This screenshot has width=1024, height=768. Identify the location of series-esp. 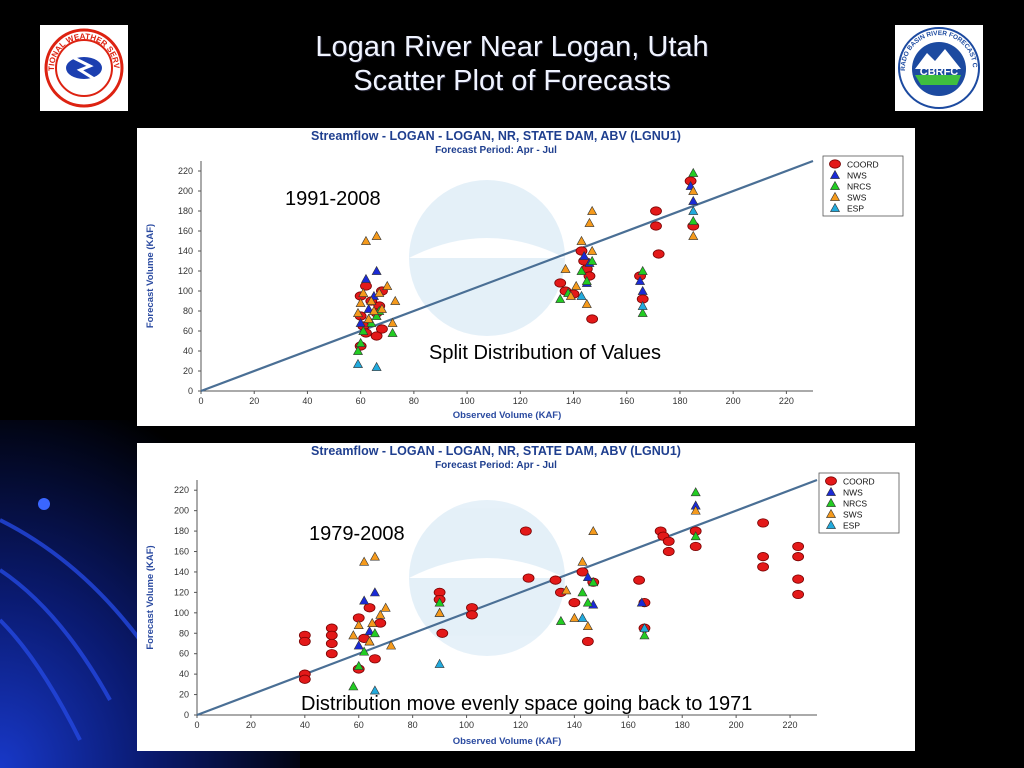
(525, 288).